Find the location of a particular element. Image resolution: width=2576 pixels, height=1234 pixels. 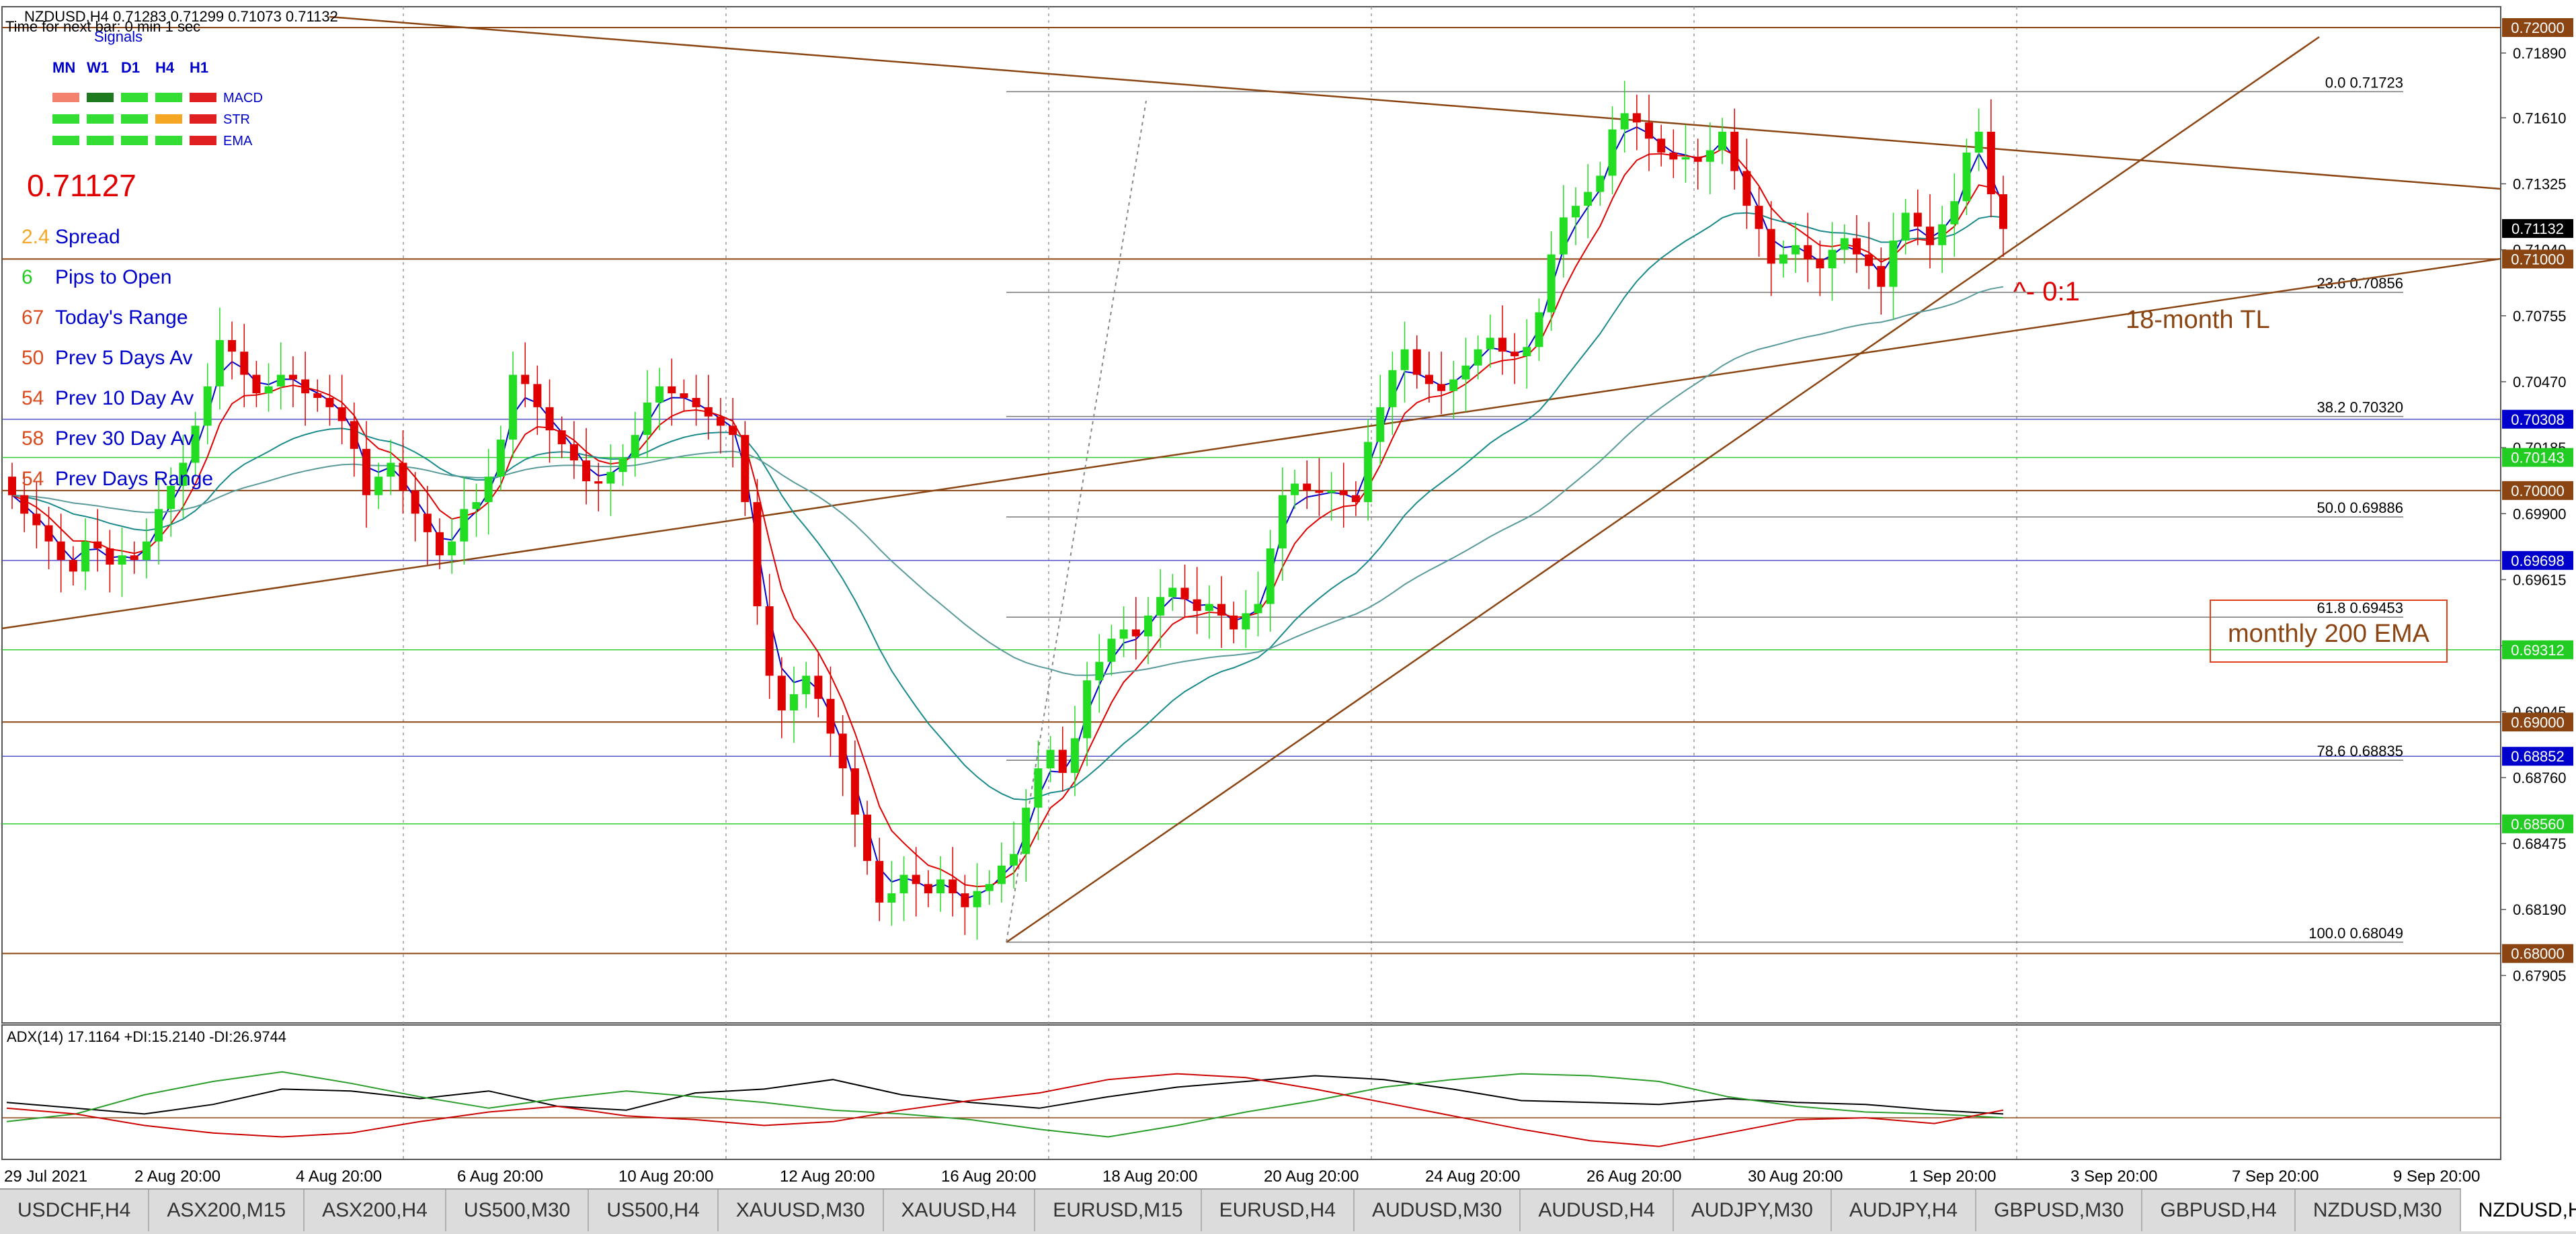

price-tag: 0.69698 is located at coordinates (2537, 560).